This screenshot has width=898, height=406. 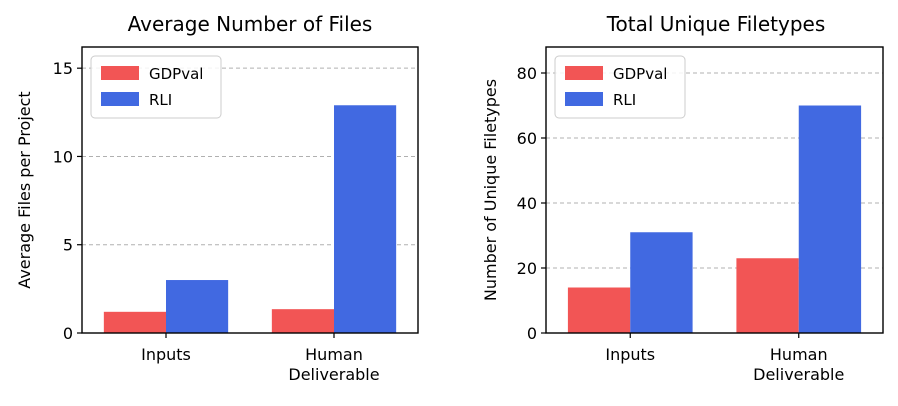 What do you see at coordinates (527, 203) in the screenshot?
I see `y-tick-label: 40` at bounding box center [527, 203].